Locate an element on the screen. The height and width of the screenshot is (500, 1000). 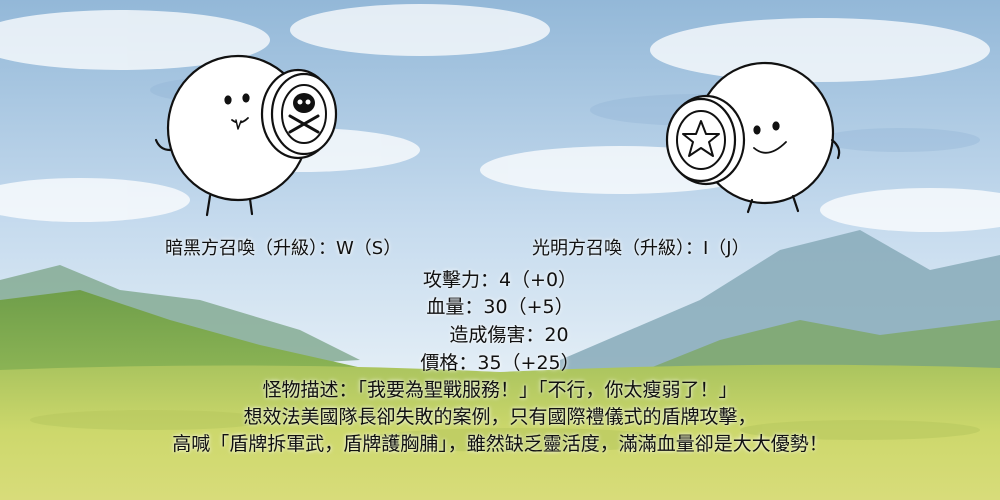
light-summon-text: 光明方召喚（升級）：I（J） is located at coordinates (641, 248).